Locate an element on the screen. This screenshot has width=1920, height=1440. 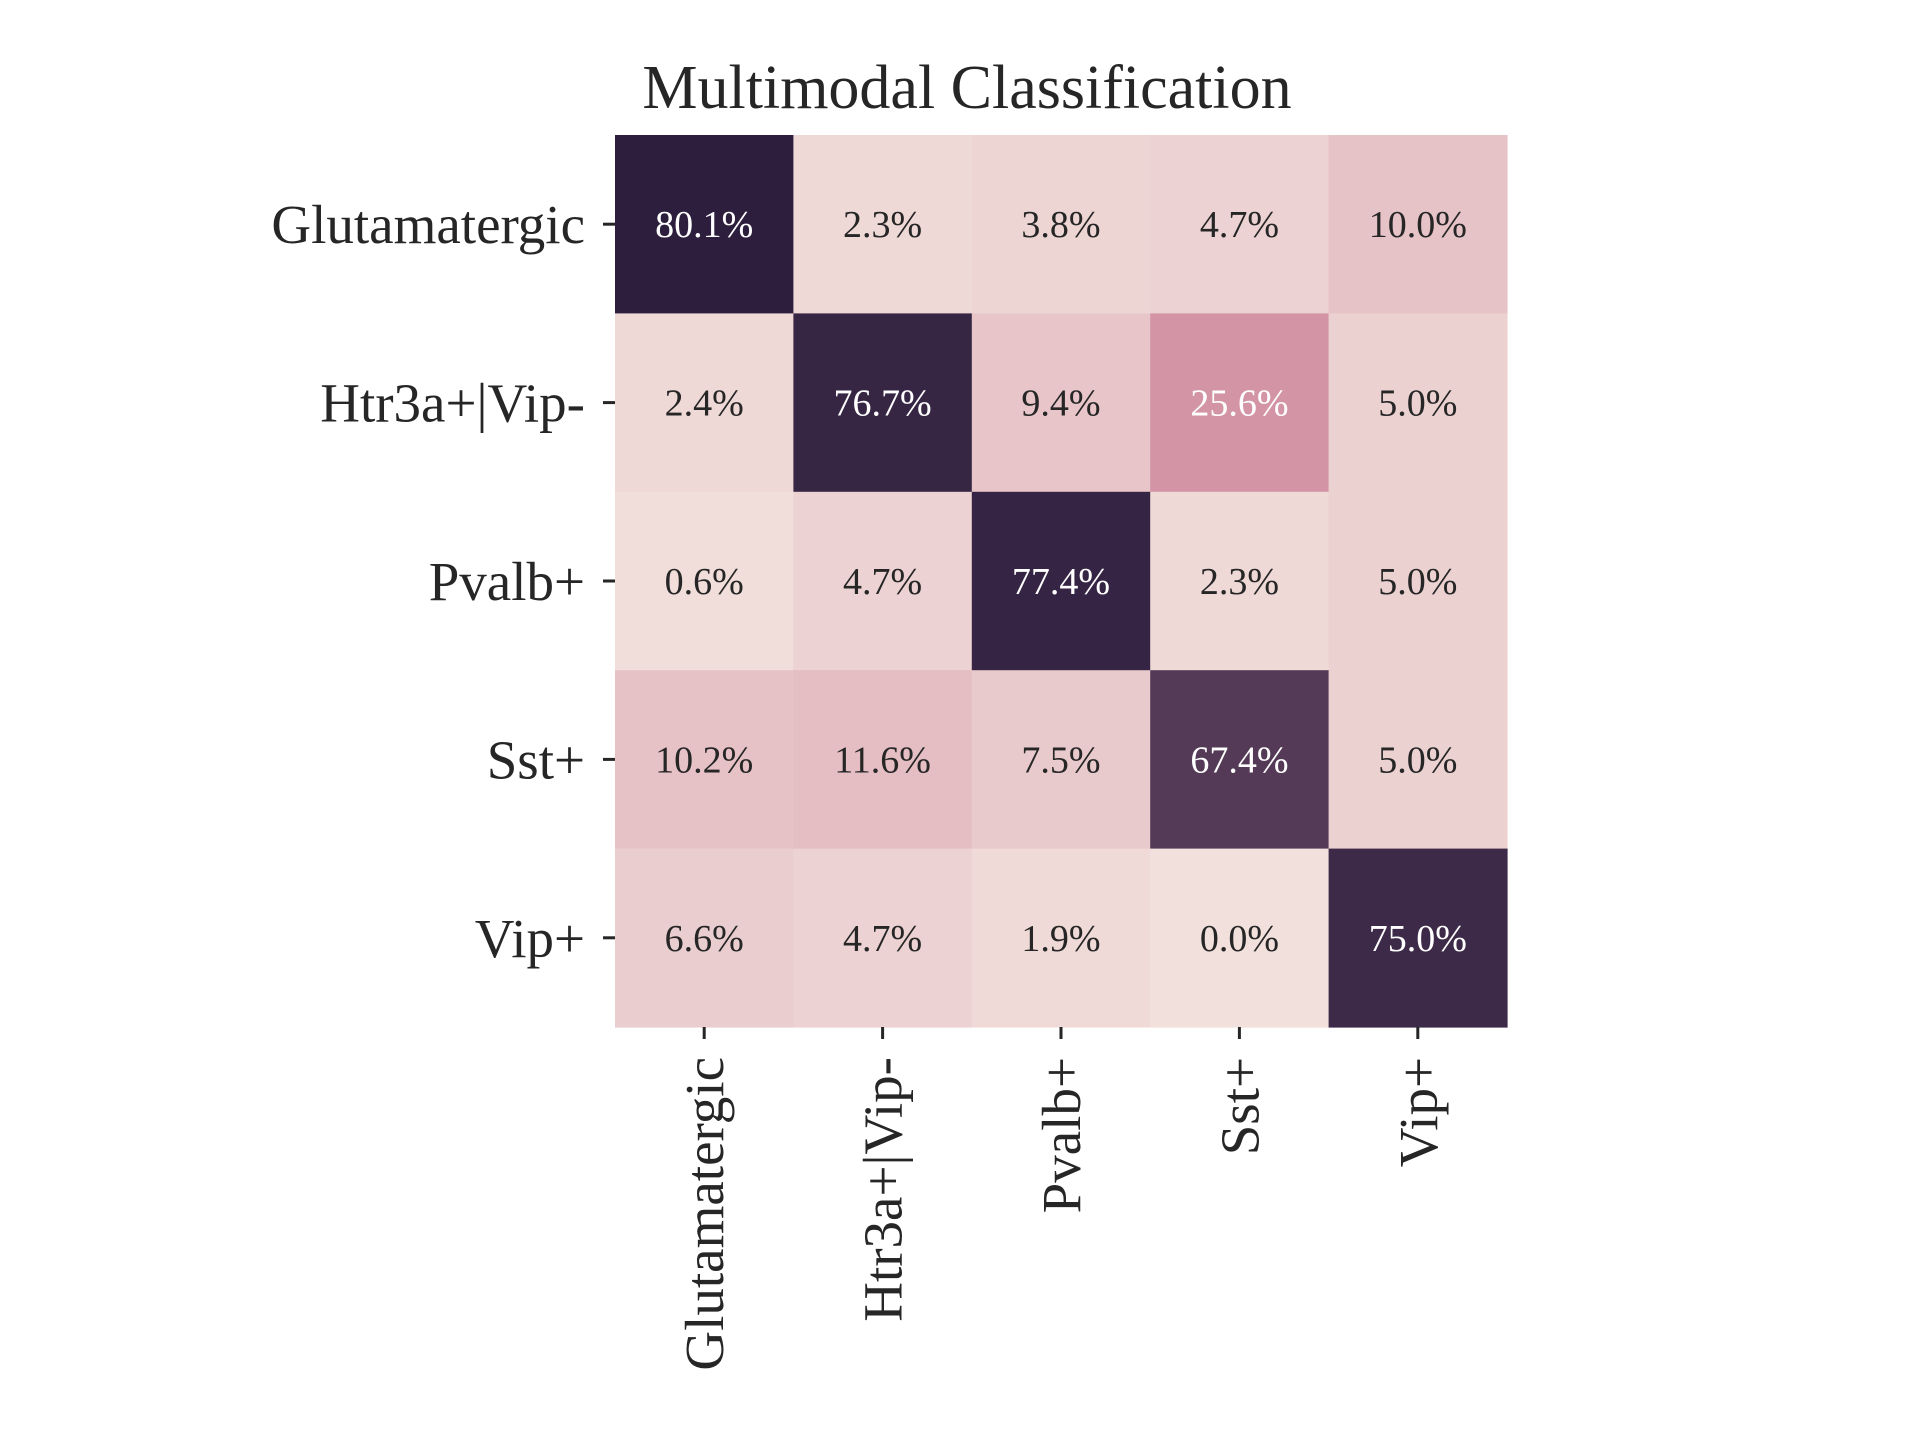
cell-value-label: 67.4% is located at coordinates (1239, 760).